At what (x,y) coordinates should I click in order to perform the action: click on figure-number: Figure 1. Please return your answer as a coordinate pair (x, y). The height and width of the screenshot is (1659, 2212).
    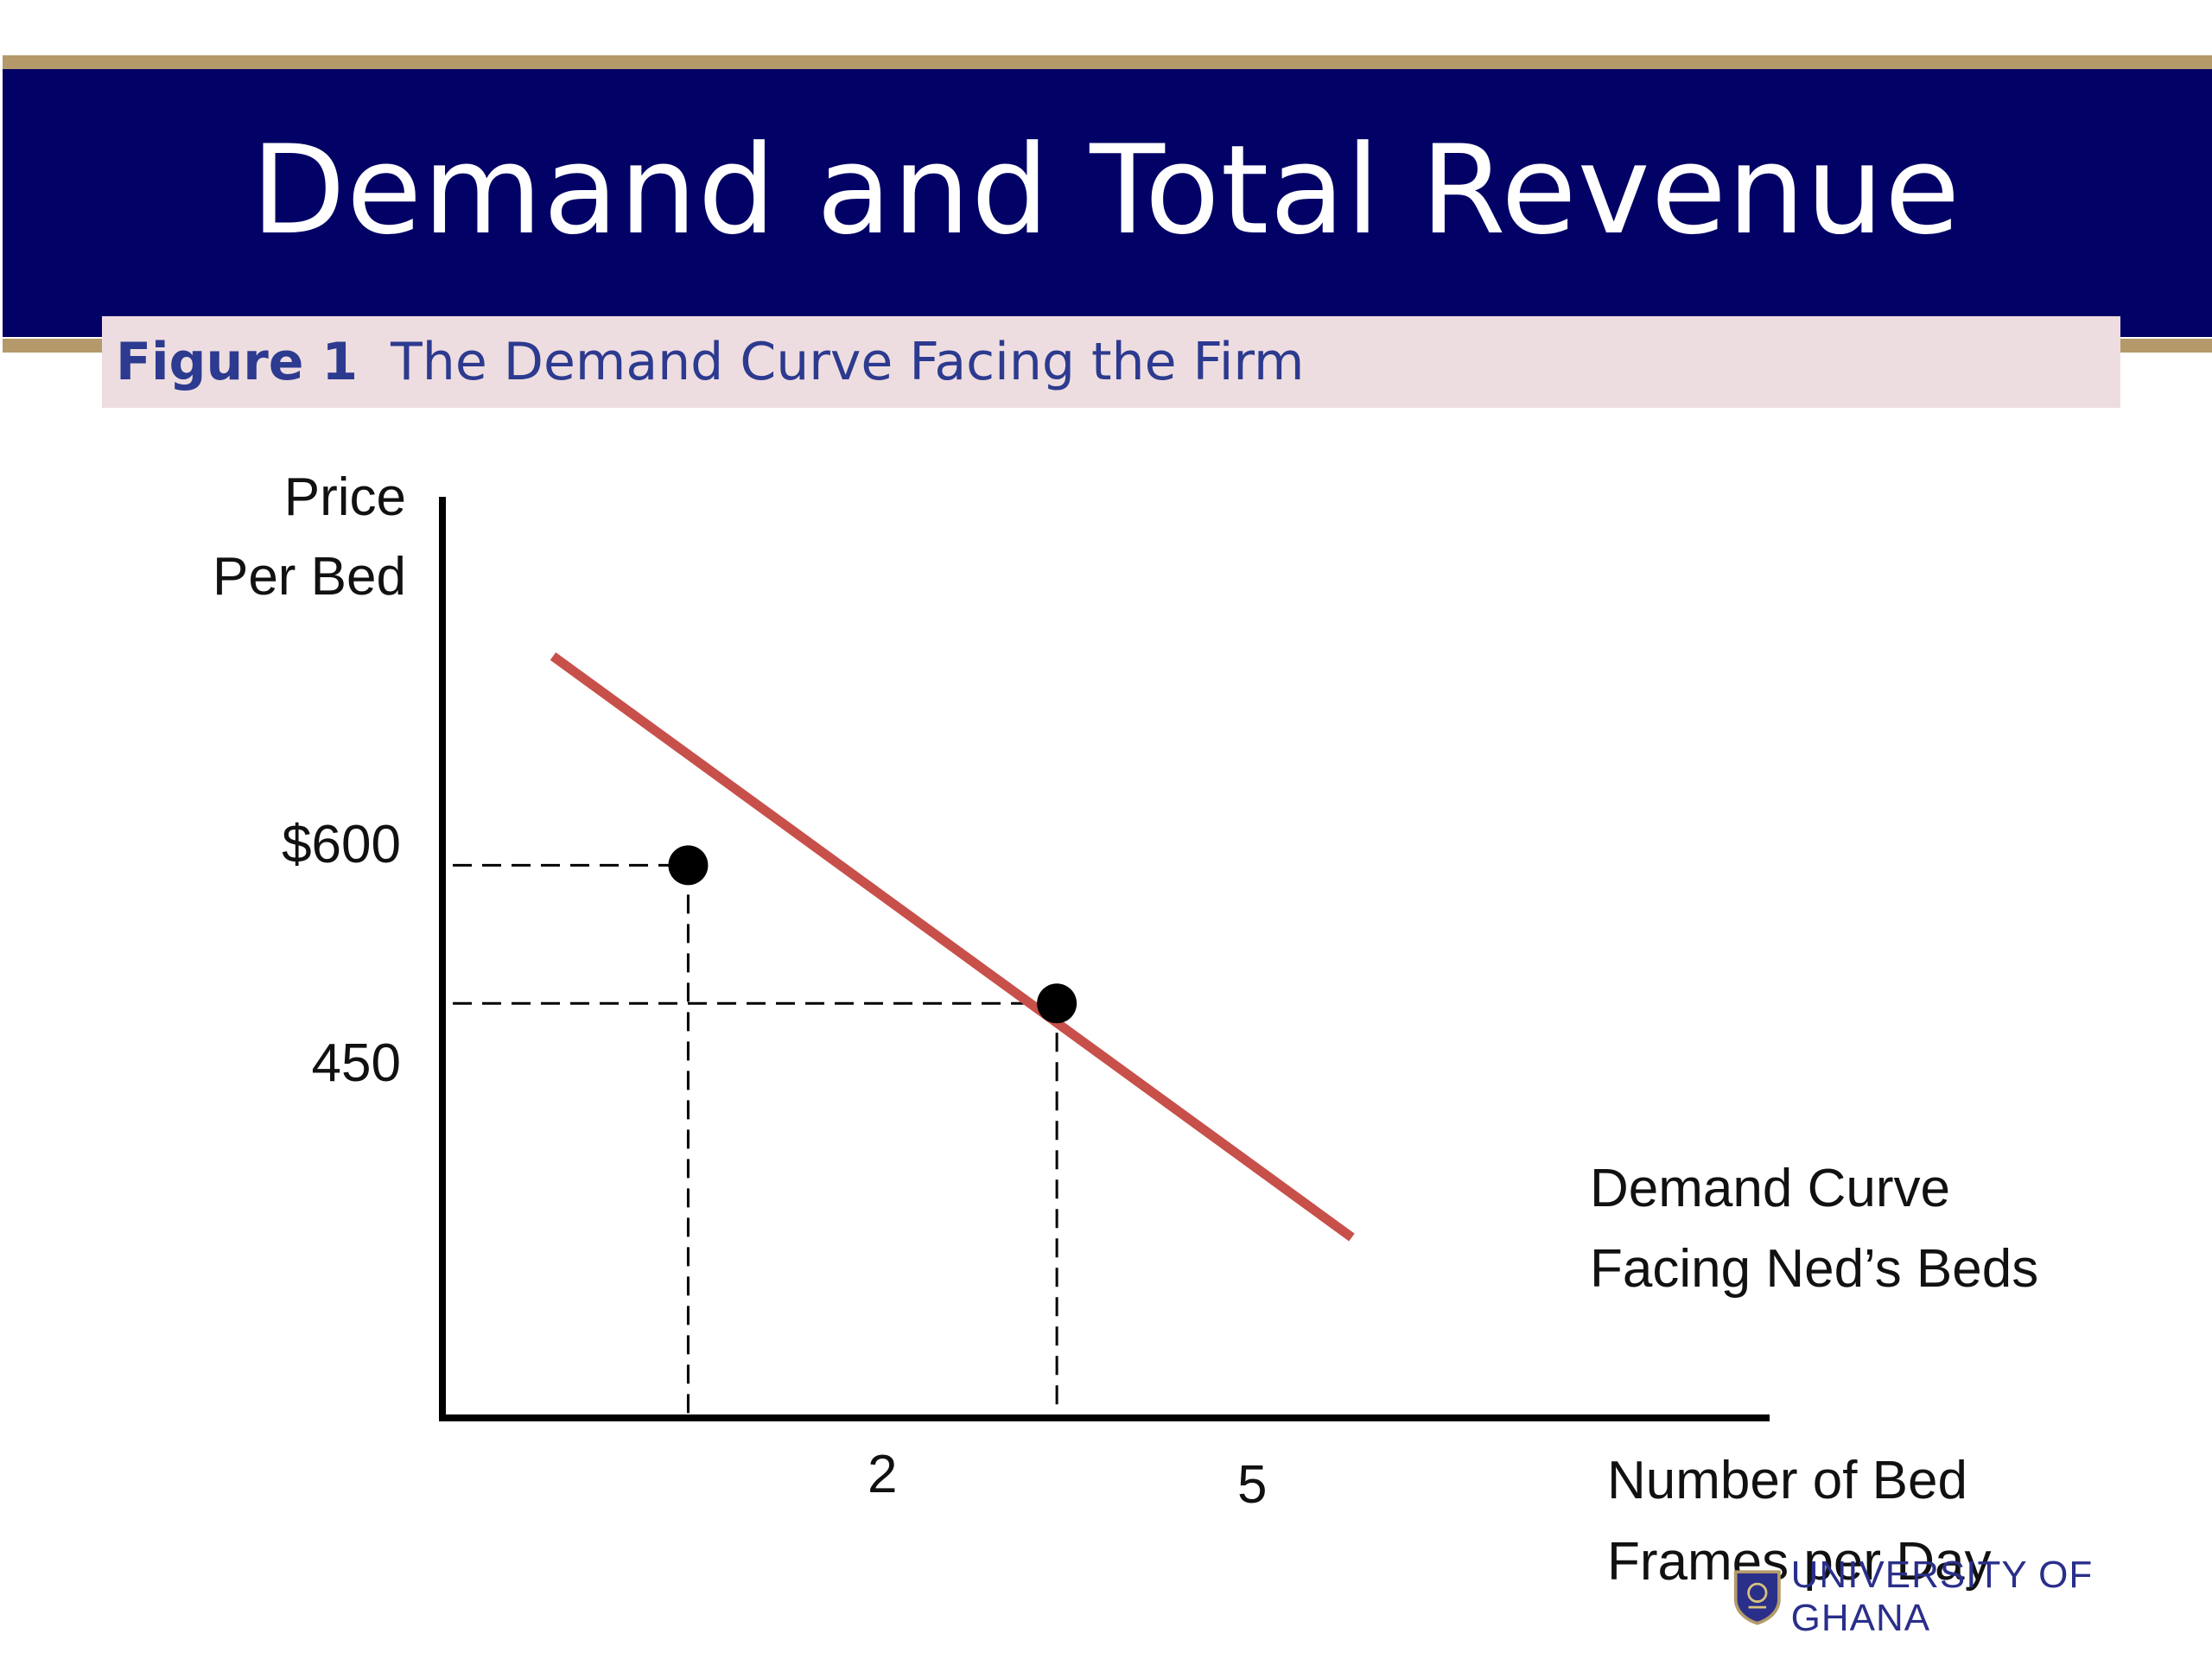
    Looking at the image, I should click on (237, 362).